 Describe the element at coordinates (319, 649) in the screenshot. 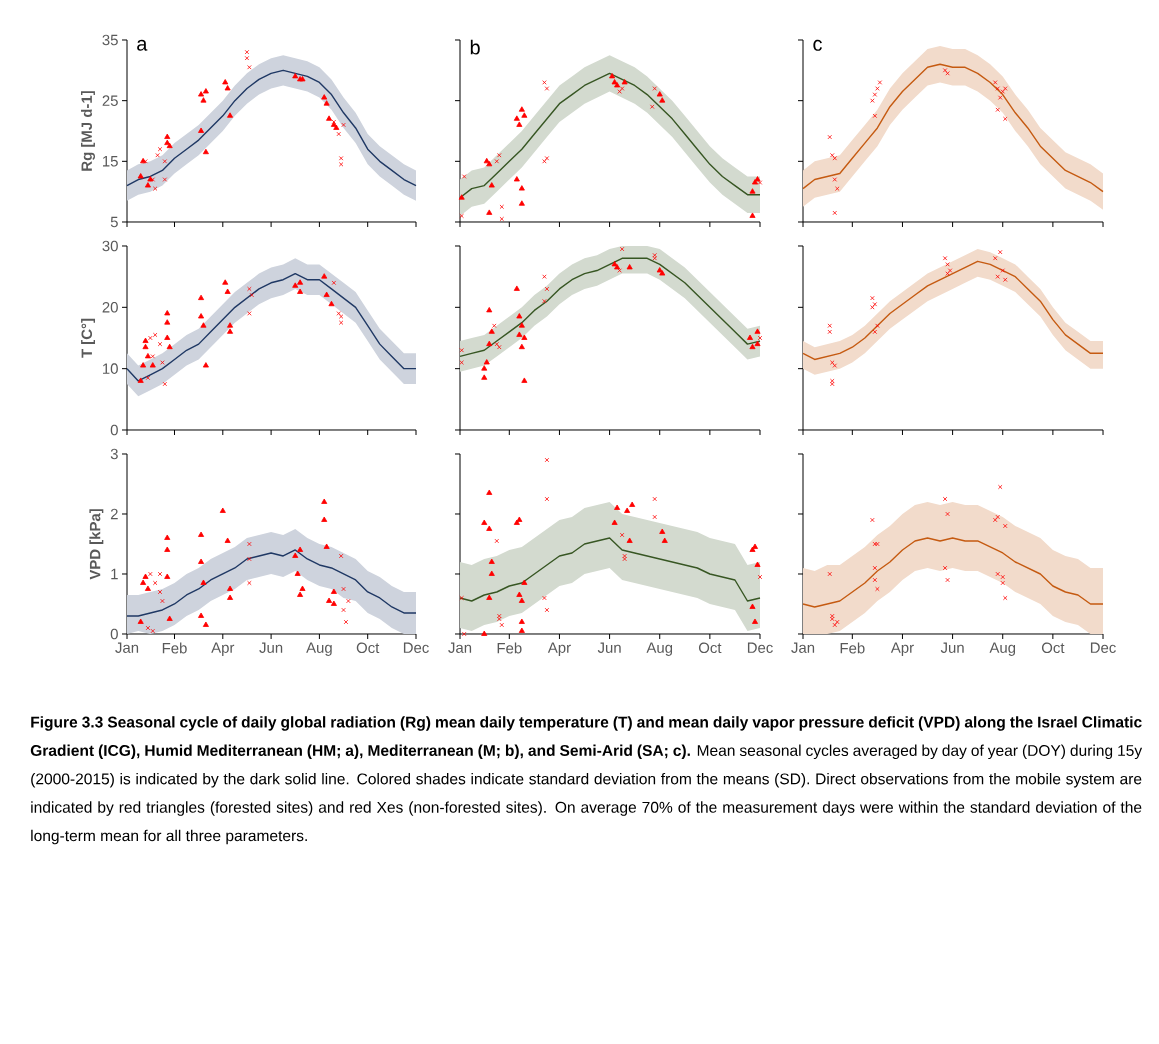

I see `x-tick-label: Aug` at that location.